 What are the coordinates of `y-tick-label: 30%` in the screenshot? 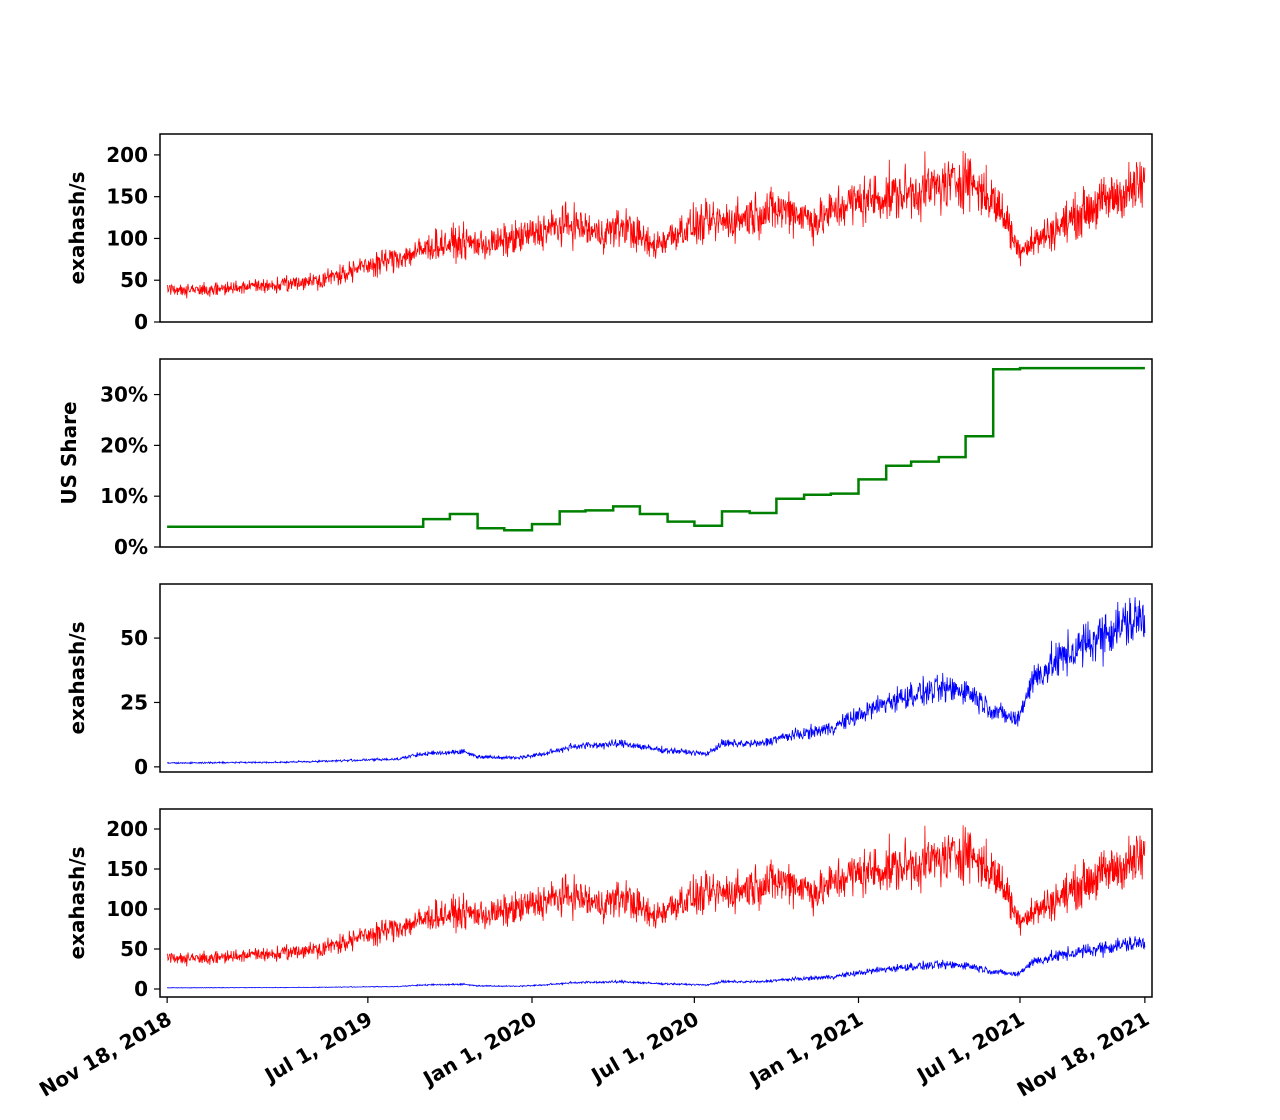 It's located at (124, 395).